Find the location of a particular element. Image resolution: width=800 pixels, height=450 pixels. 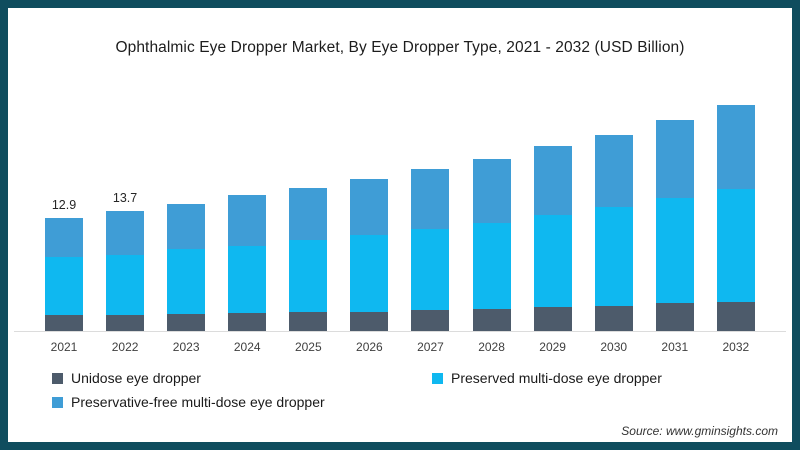

x-axis-tick-label: 2021 is located at coordinates (64, 347).